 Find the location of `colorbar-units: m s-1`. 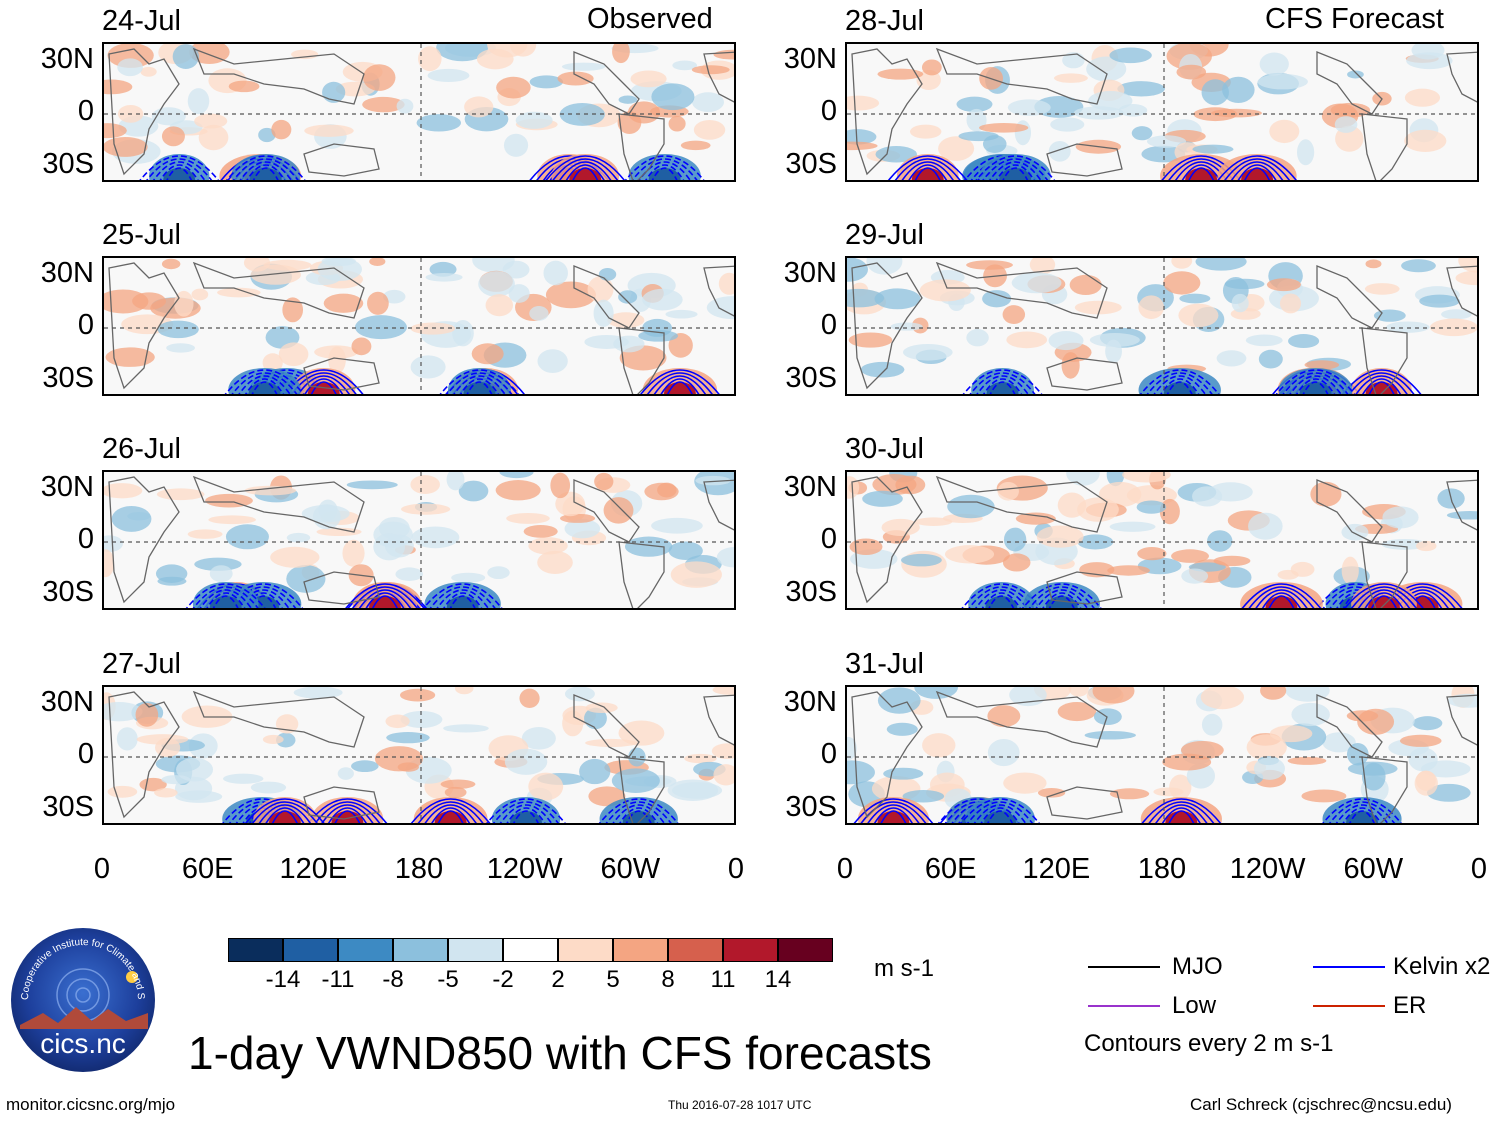

colorbar-units: m s-1 is located at coordinates (904, 968).